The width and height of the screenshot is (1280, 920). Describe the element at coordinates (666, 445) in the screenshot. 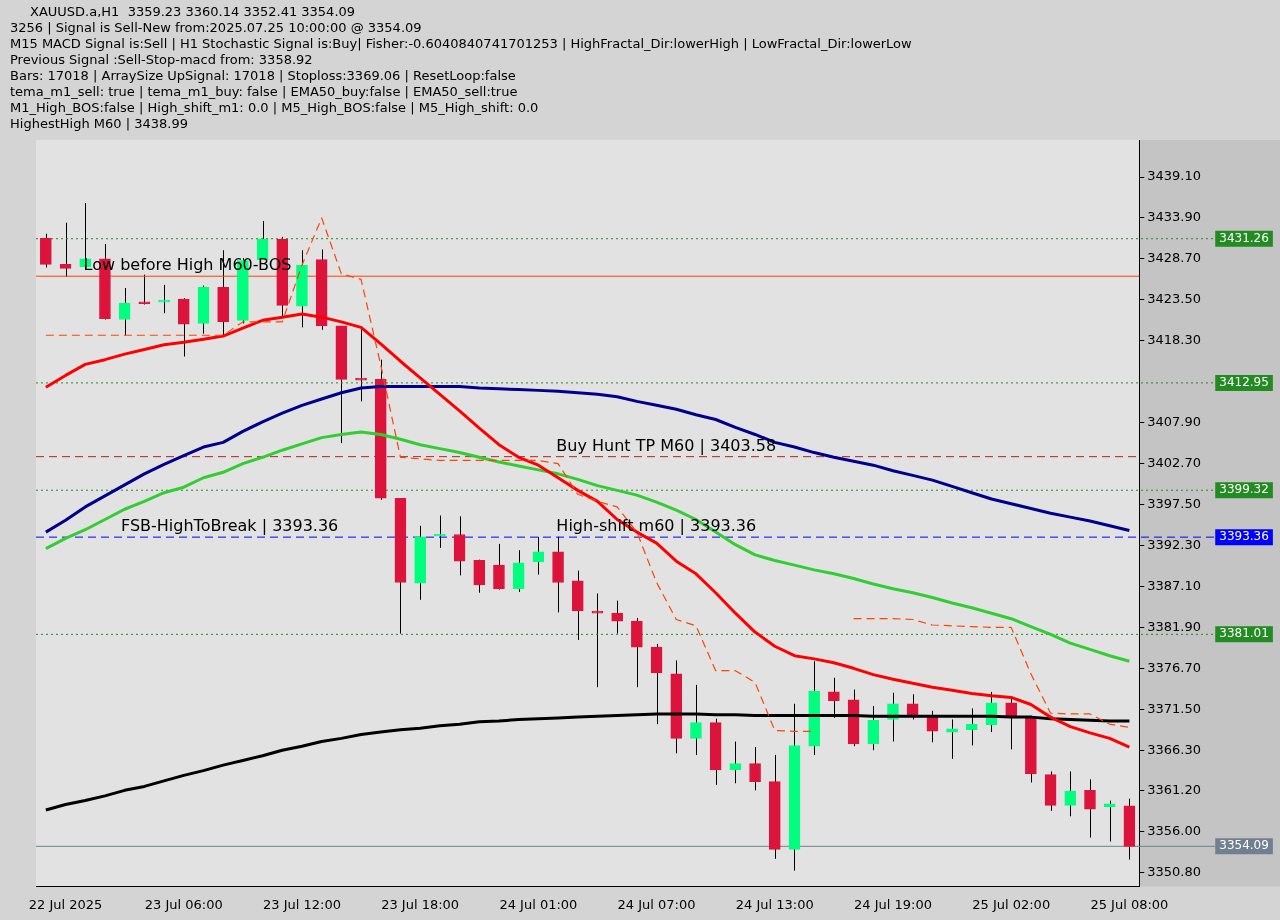

I see `annotation: Buy Hunt TP M60 | 3403.58` at that location.